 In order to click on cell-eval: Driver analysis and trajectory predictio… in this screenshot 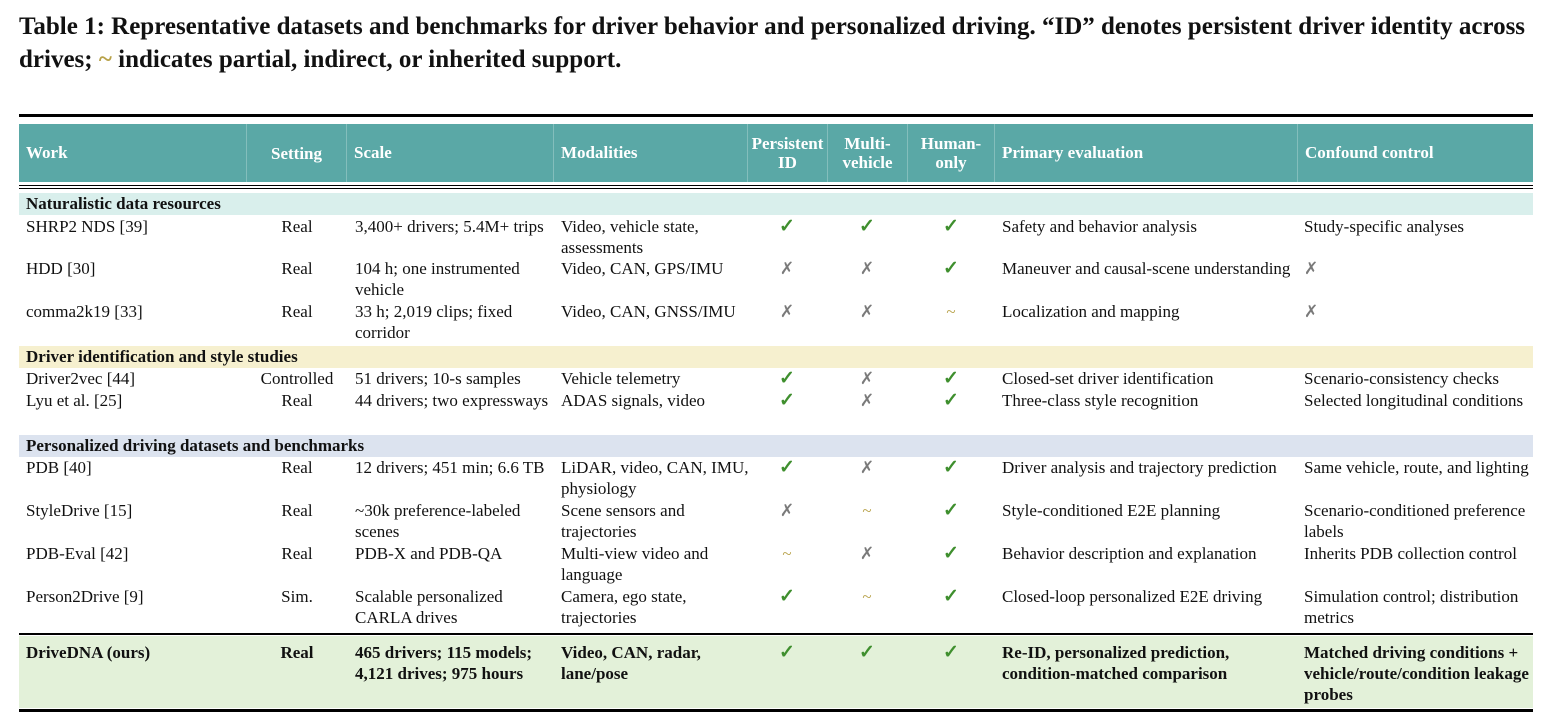, I will do `click(1139, 467)`.